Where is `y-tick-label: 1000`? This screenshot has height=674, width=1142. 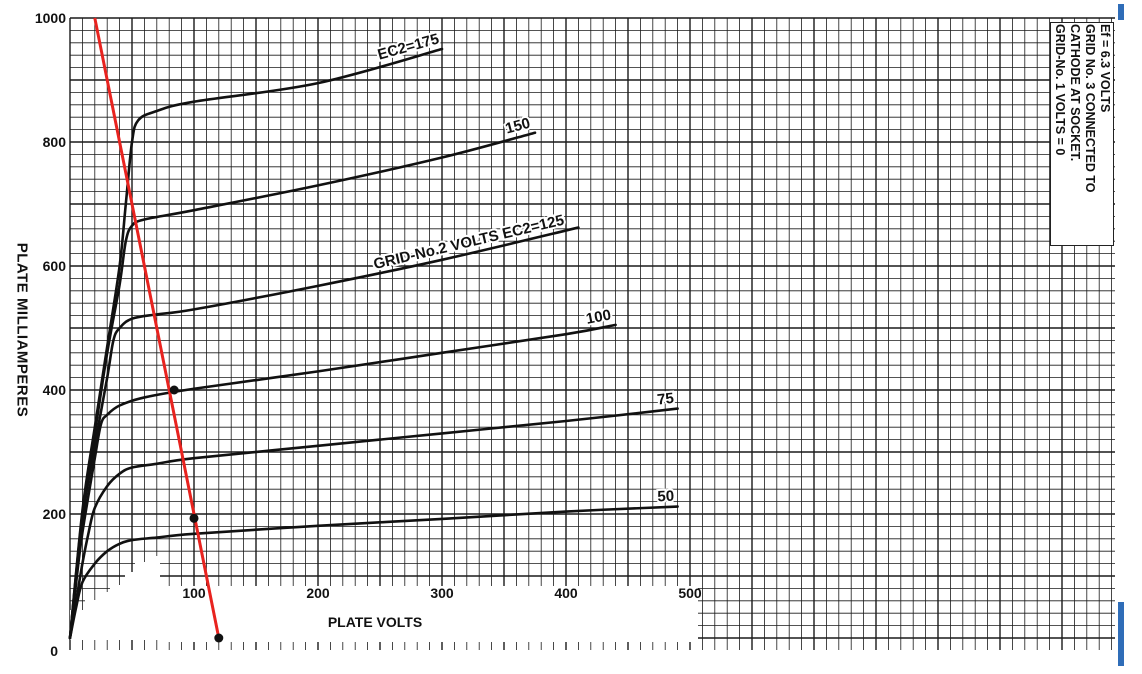
y-tick-label: 1000 is located at coordinates (50, 18).